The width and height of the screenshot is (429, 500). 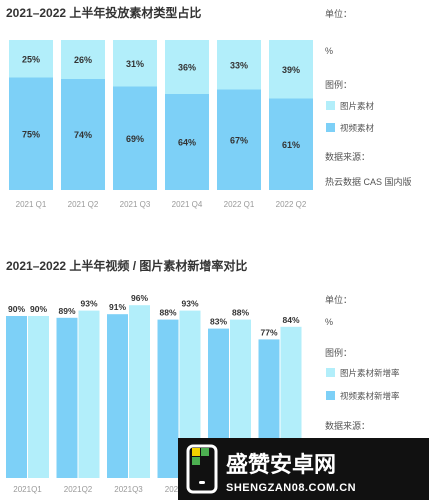 What do you see at coordinates (135, 204) in the screenshot?
I see `x-tick-2: 2021 Q3` at bounding box center [135, 204].